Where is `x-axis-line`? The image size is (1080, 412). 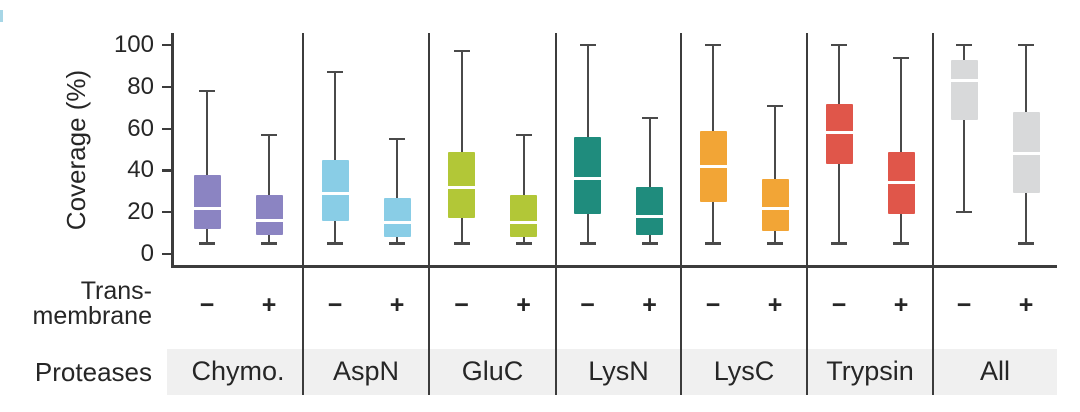 x-axis-line is located at coordinates (614, 266).